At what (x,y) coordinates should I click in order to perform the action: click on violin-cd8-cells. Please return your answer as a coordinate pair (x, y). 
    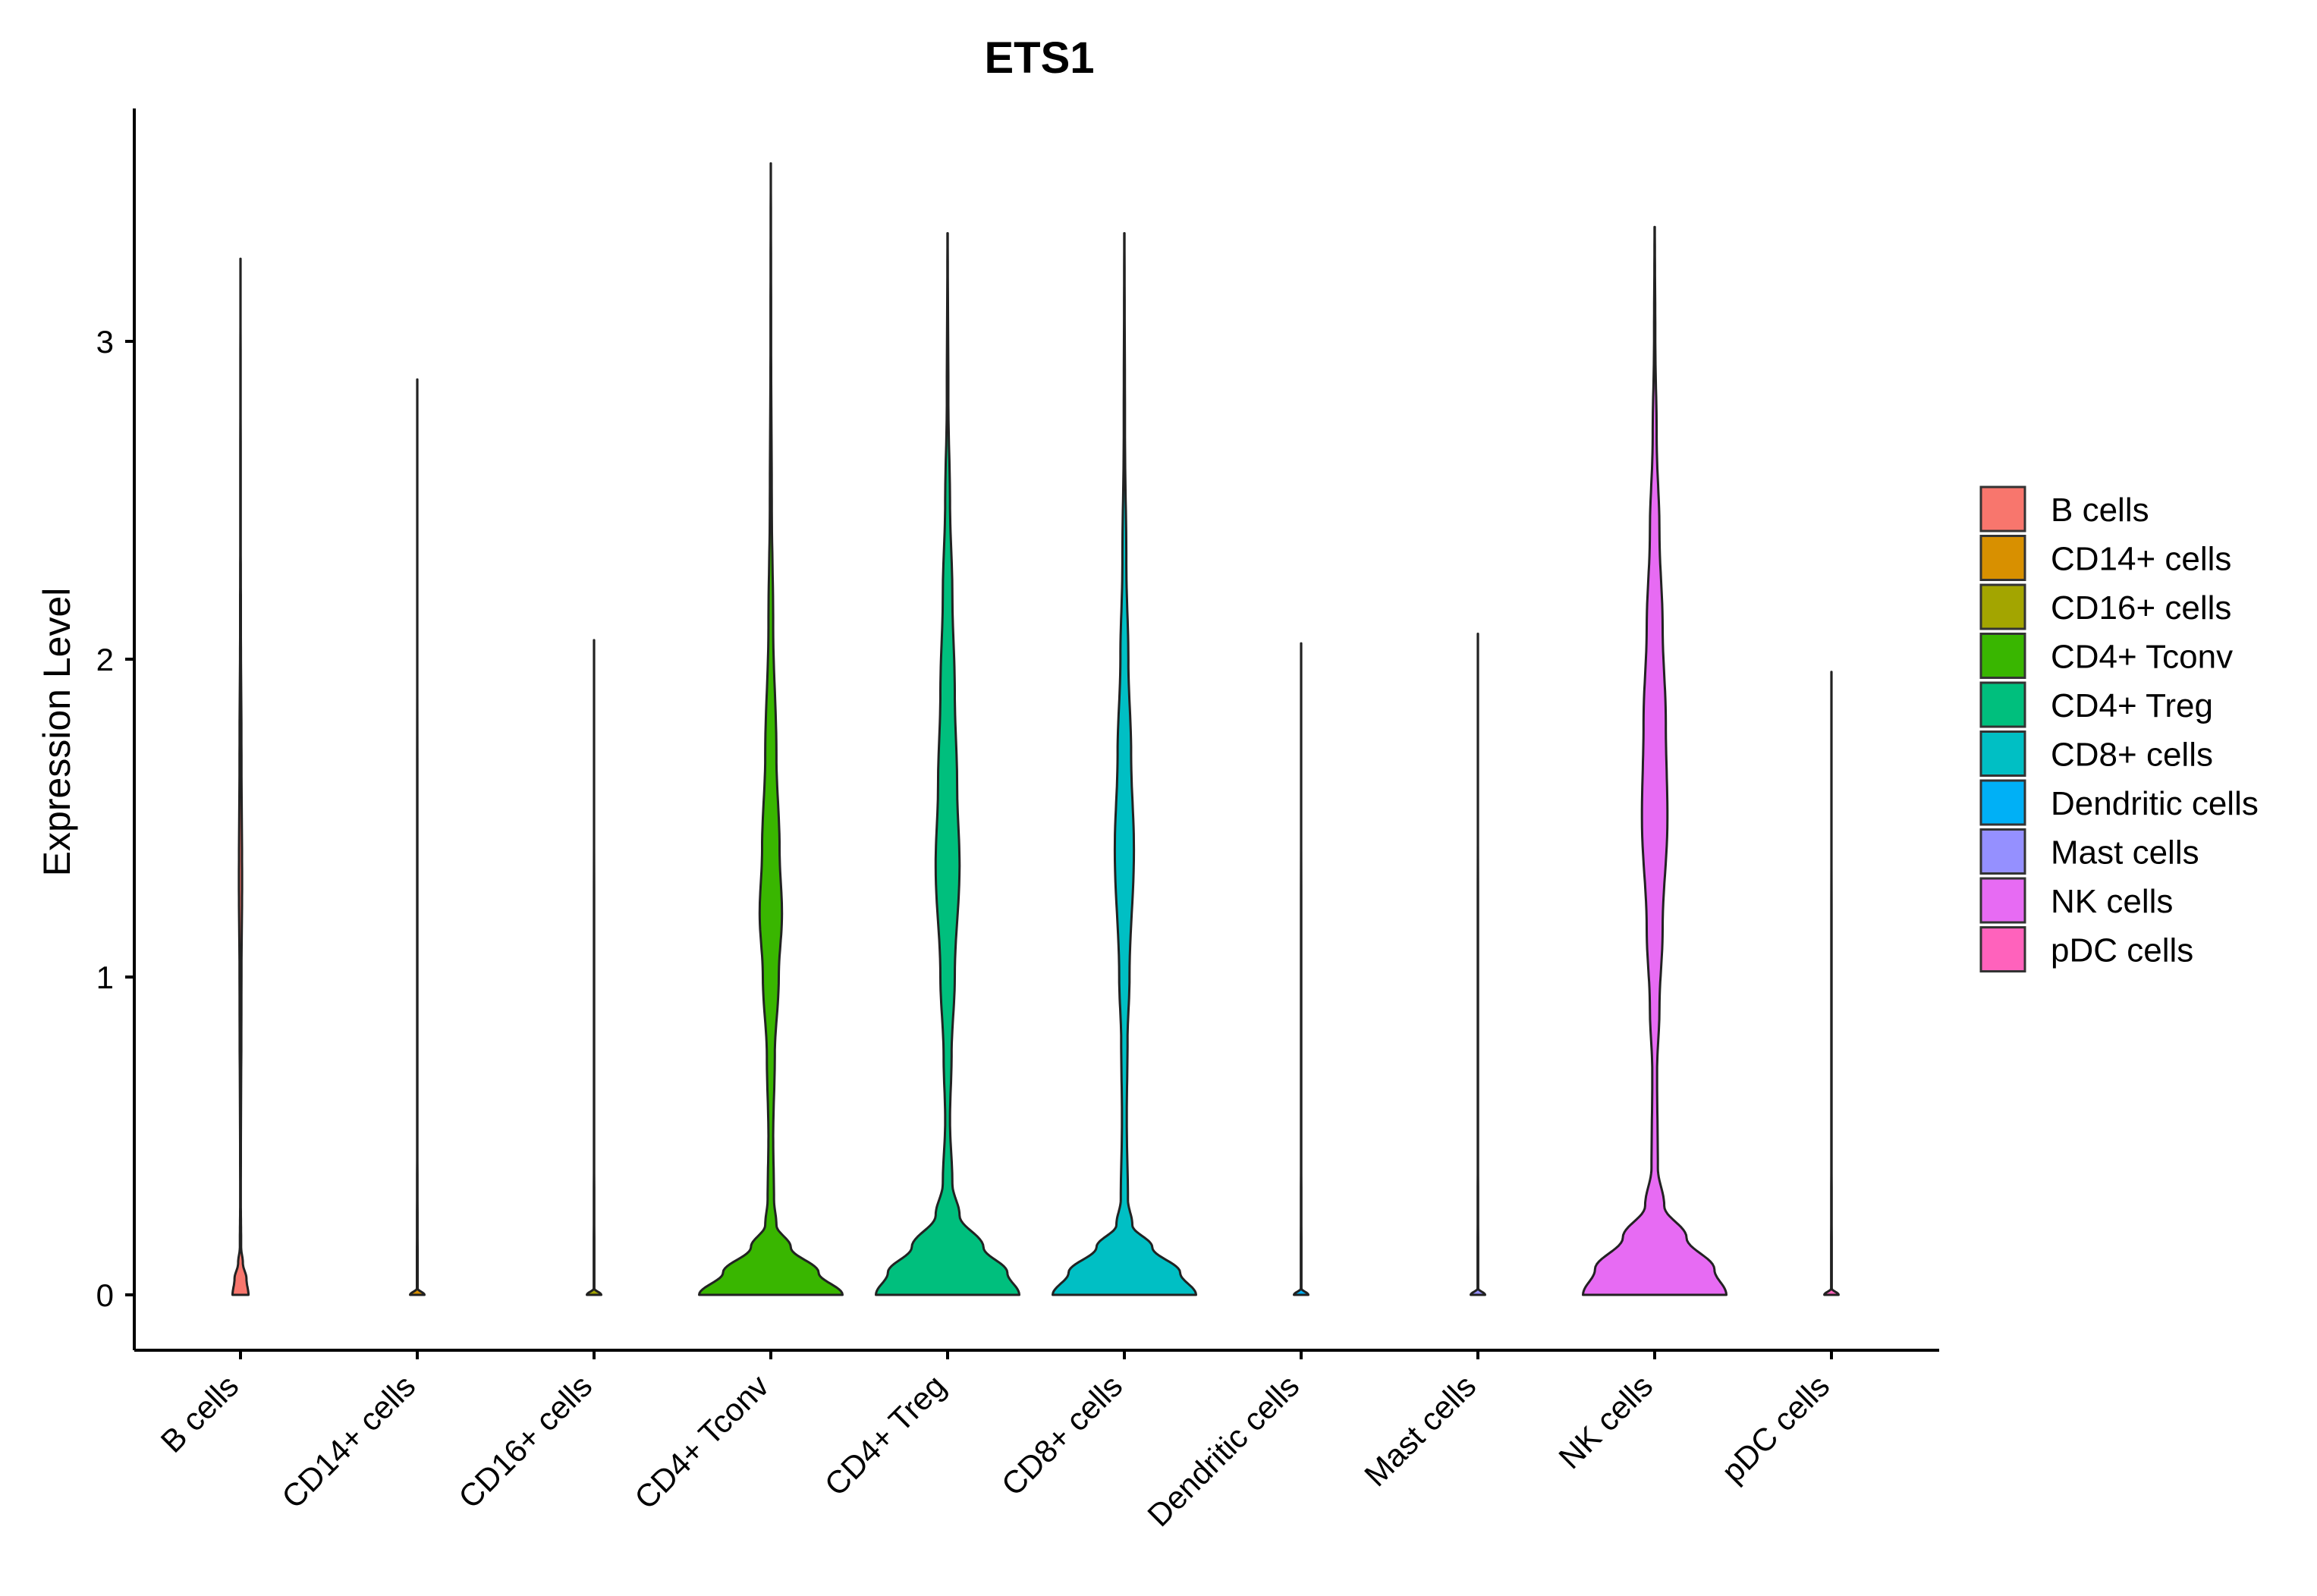
    Looking at the image, I should click on (1124, 764).